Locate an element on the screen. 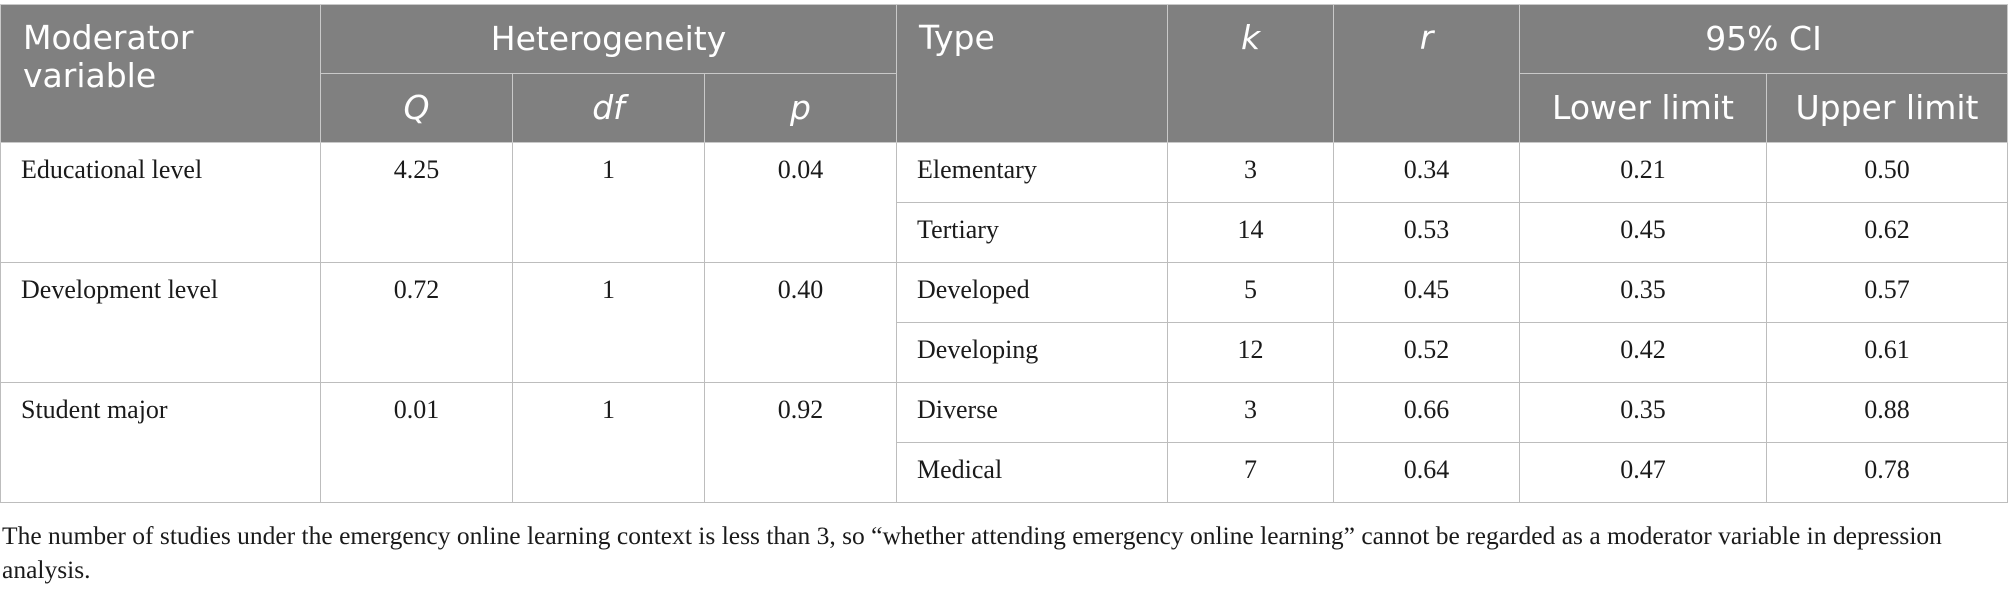  header-lower-limit: Lower limit is located at coordinates (1643, 108).